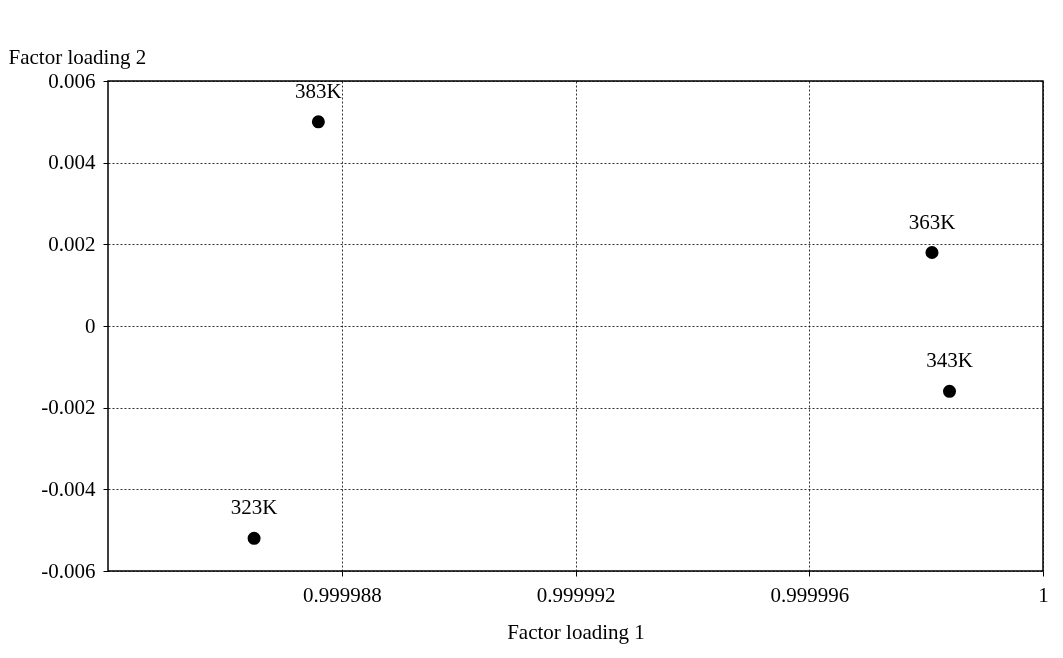  I want to click on x-tick-label: 0.999992, so click(576, 594).